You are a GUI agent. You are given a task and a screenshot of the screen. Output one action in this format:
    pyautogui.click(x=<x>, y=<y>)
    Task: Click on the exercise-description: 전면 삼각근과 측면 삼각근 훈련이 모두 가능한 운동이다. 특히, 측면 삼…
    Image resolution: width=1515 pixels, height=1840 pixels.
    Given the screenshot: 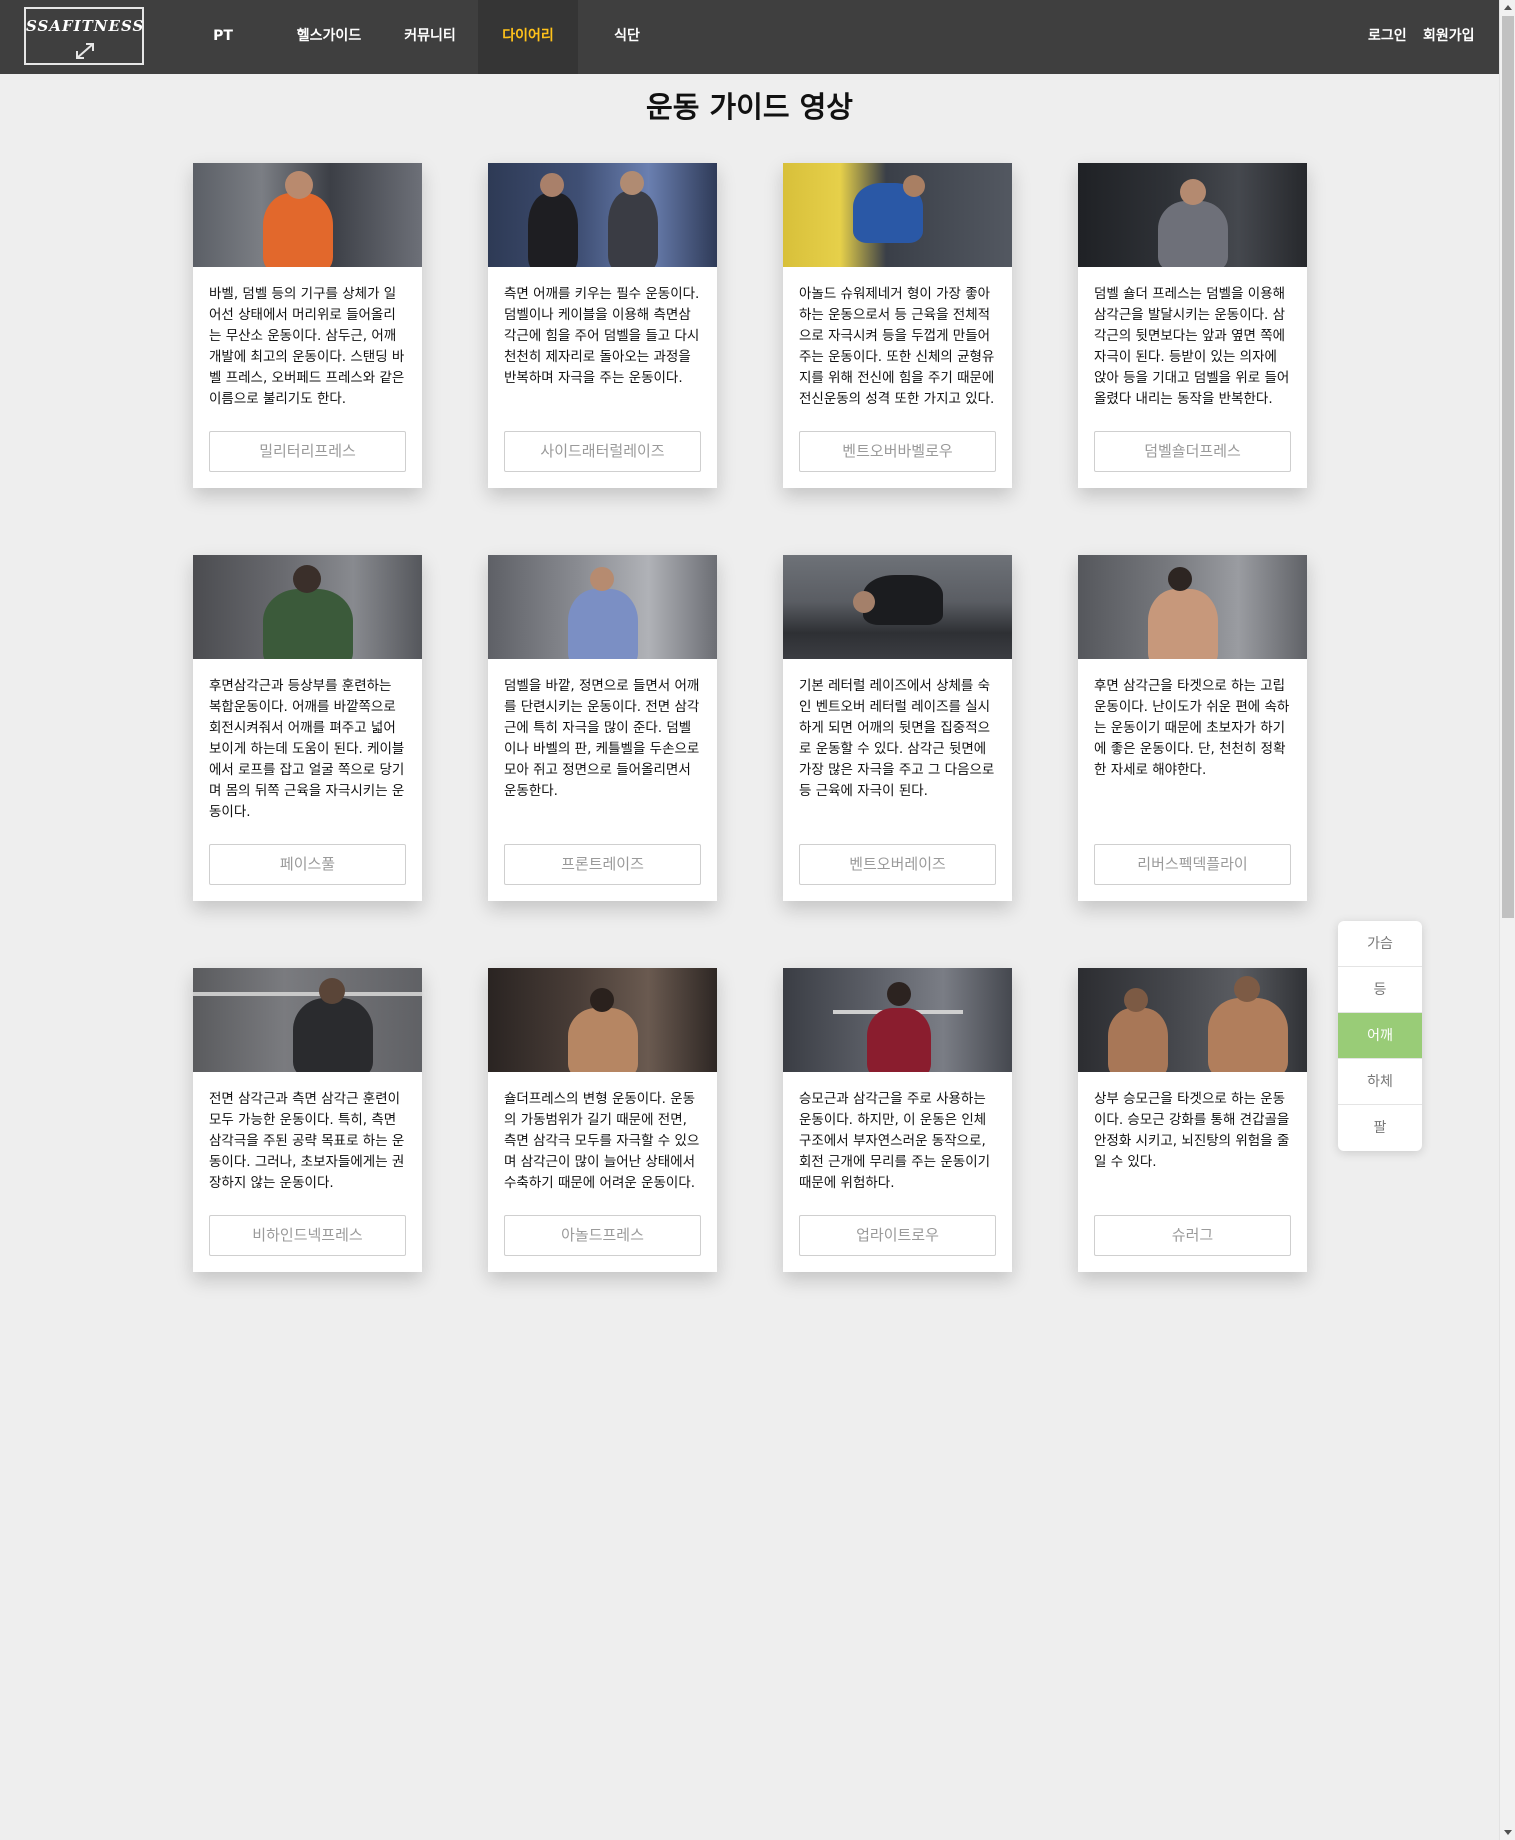 What is the action you would take?
    pyautogui.click(x=307, y=1141)
    